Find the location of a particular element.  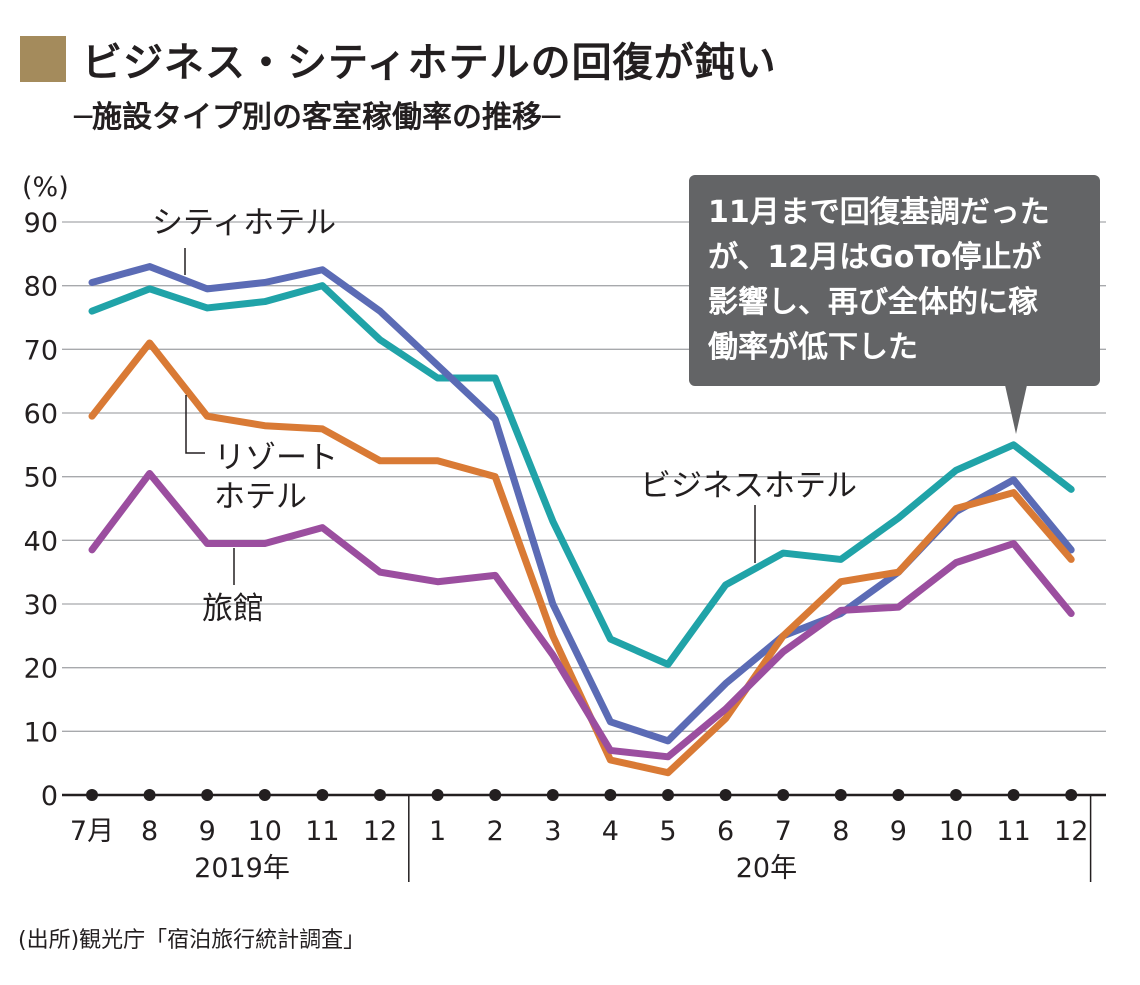

x-tick-label-9: 4 is located at coordinates (610, 831).